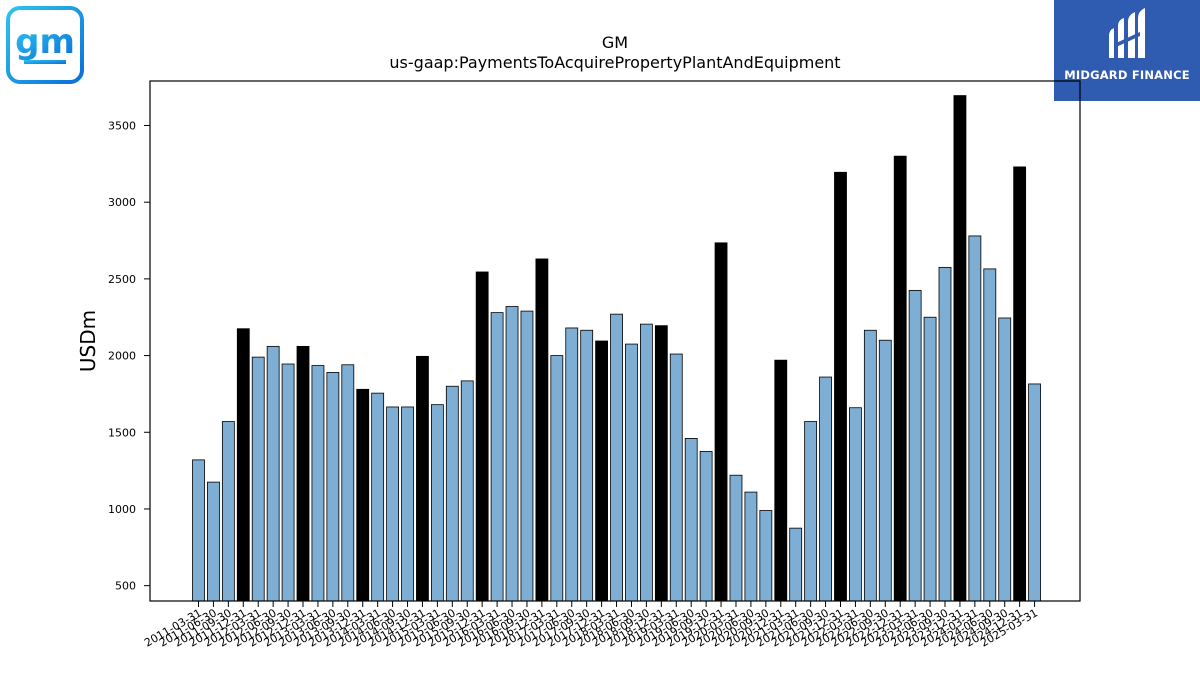 Image resolution: width=1200 pixels, height=675 pixels. I want to click on y-tick-label: 2500, so click(122, 279).